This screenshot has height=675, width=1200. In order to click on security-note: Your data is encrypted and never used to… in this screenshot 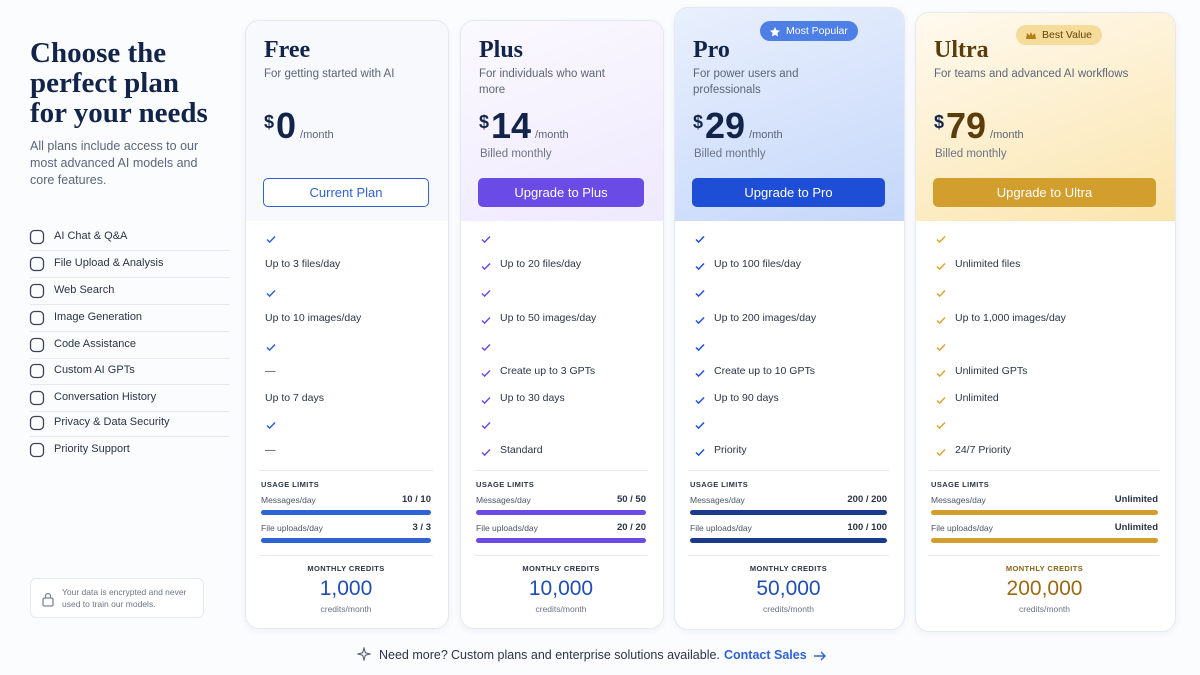, I will do `click(124, 598)`.